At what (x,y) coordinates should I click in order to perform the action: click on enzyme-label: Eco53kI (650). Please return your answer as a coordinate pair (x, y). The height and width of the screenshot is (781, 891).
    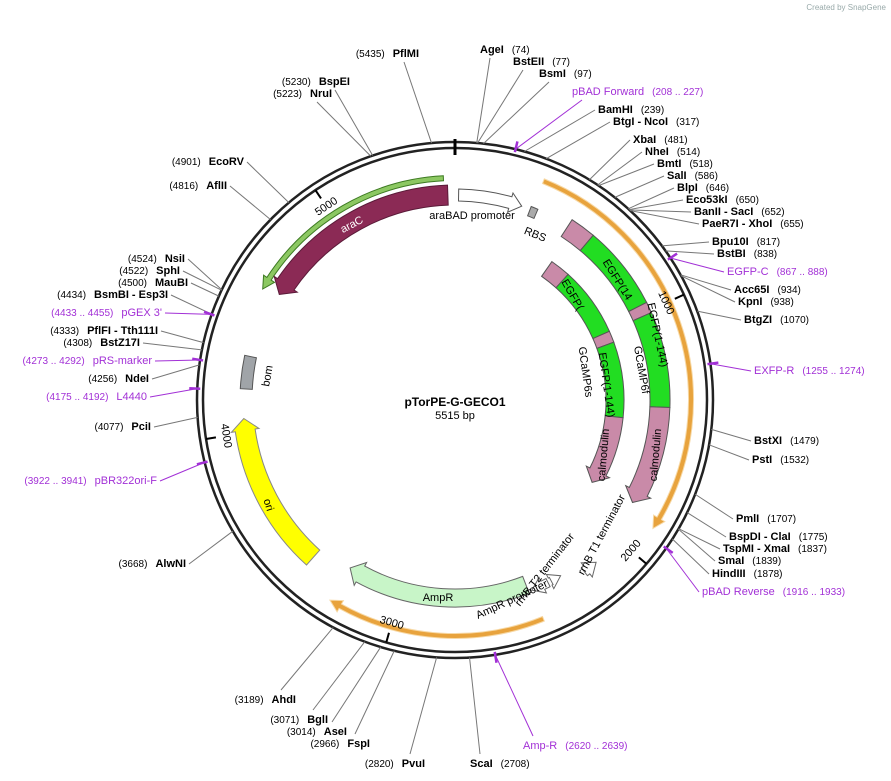
    Looking at the image, I should click on (722, 200).